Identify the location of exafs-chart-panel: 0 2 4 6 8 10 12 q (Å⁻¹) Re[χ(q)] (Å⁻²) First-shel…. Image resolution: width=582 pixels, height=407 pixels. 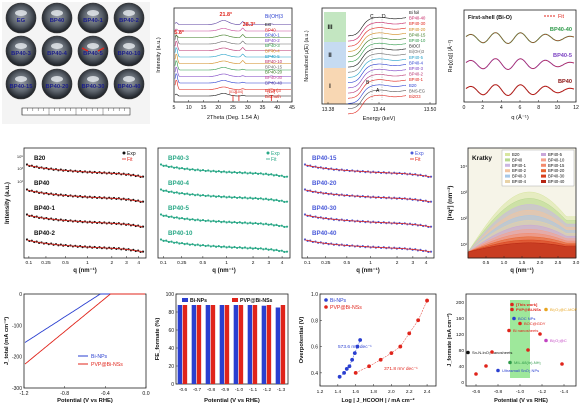
(512, 63).